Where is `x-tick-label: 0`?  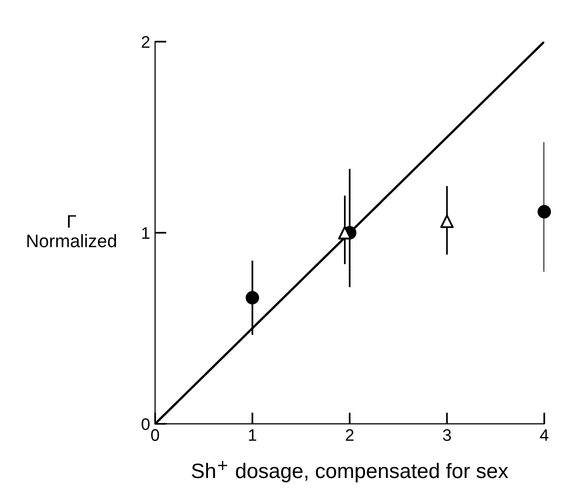
x-tick-label: 0 is located at coordinates (155, 435).